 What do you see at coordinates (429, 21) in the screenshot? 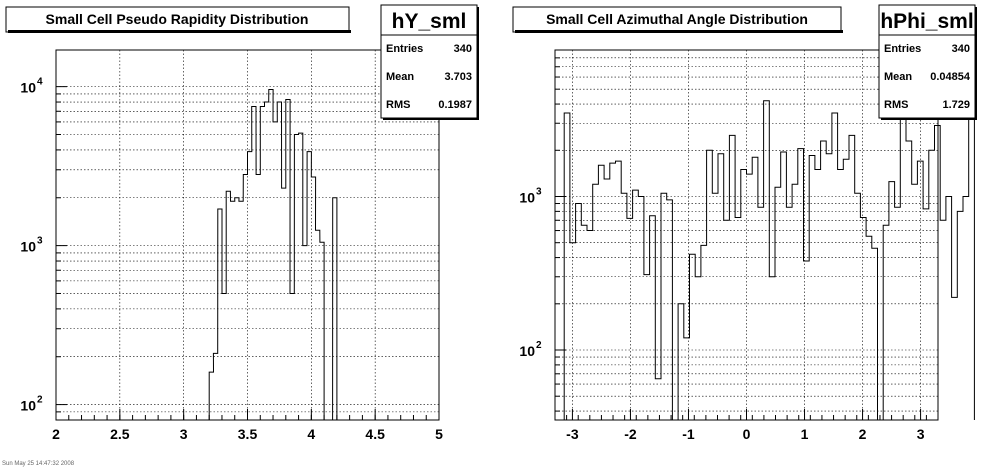
I see `stats-name: hY_sml` at bounding box center [429, 21].